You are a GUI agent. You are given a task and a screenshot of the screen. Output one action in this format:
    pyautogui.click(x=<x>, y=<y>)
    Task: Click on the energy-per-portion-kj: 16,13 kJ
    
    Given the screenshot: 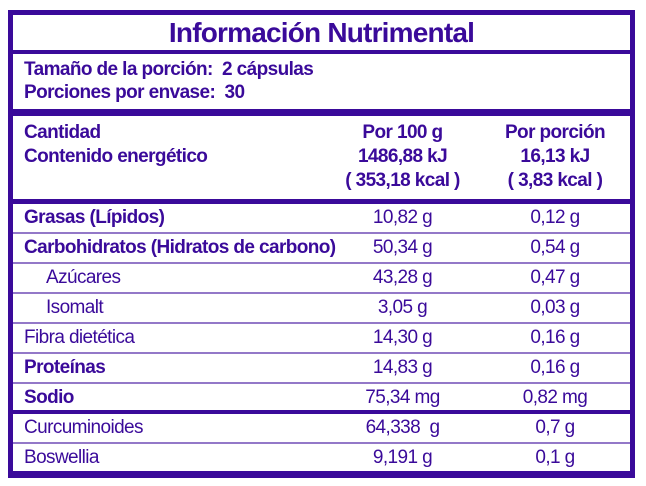 What is the action you would take?
    pyautogui.click(x=555, y=156)
    